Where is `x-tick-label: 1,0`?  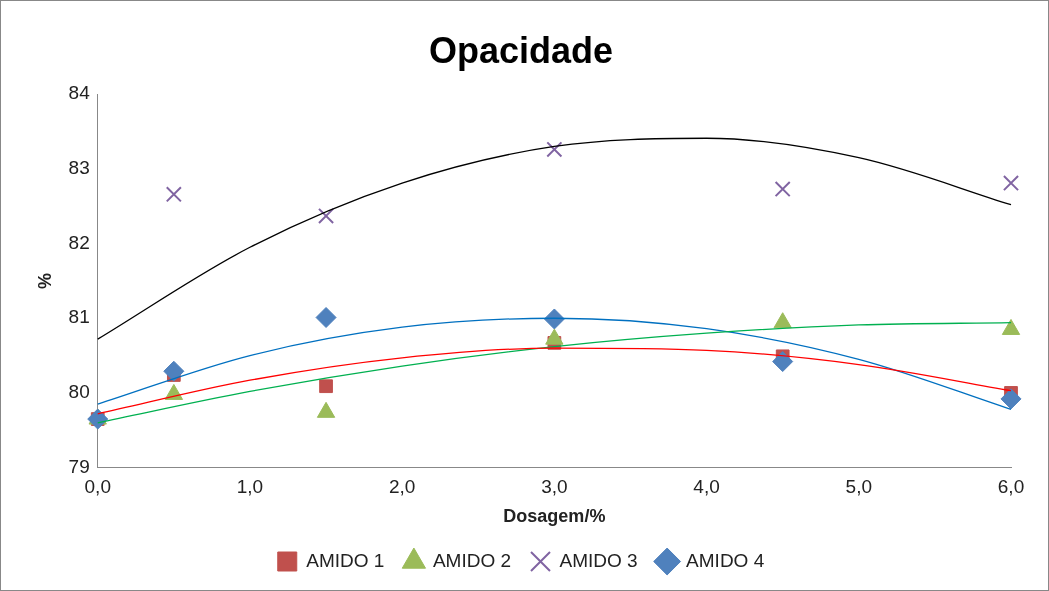 x-tick-label: 1,0 is located at coordinates (250, 487).